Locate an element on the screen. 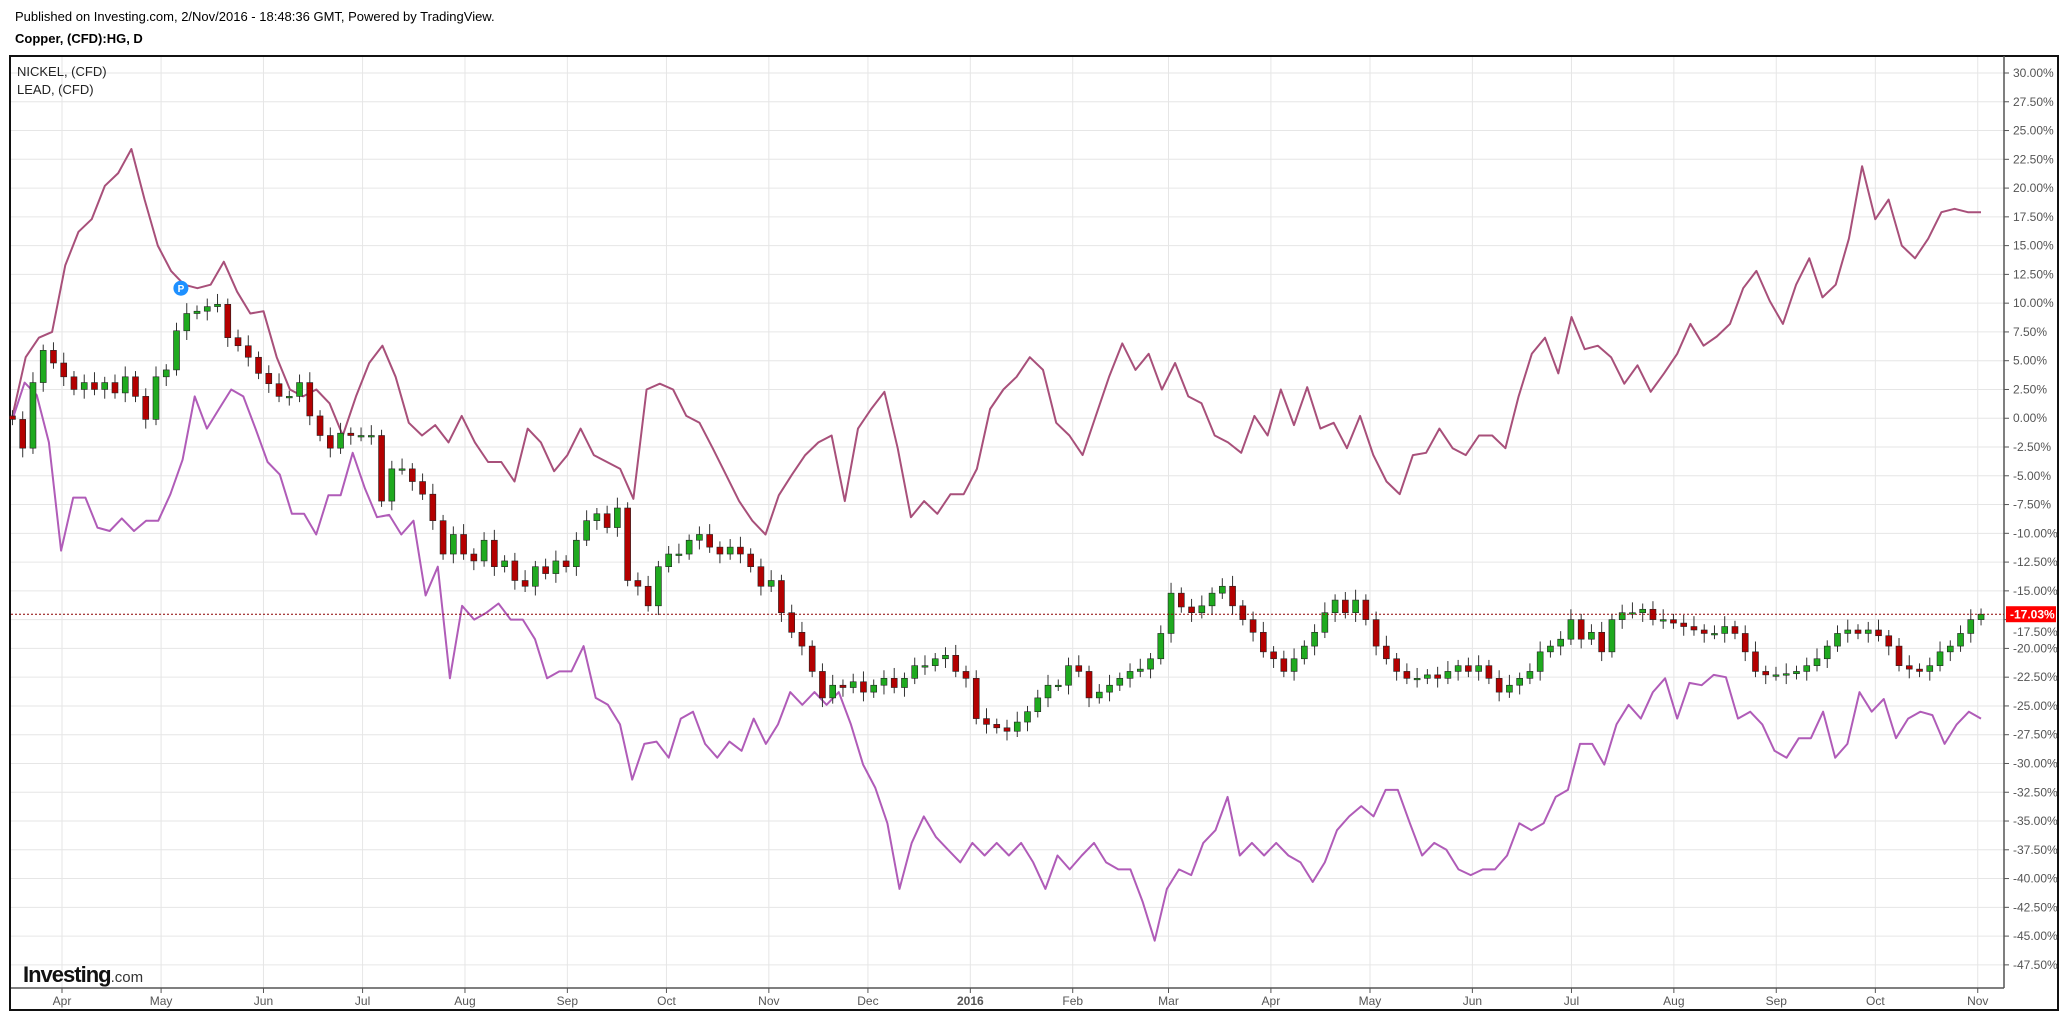 This screenshot has width=2063, height=1012. y-tick-label: -40.00% is located at coordinates (2035, 879).